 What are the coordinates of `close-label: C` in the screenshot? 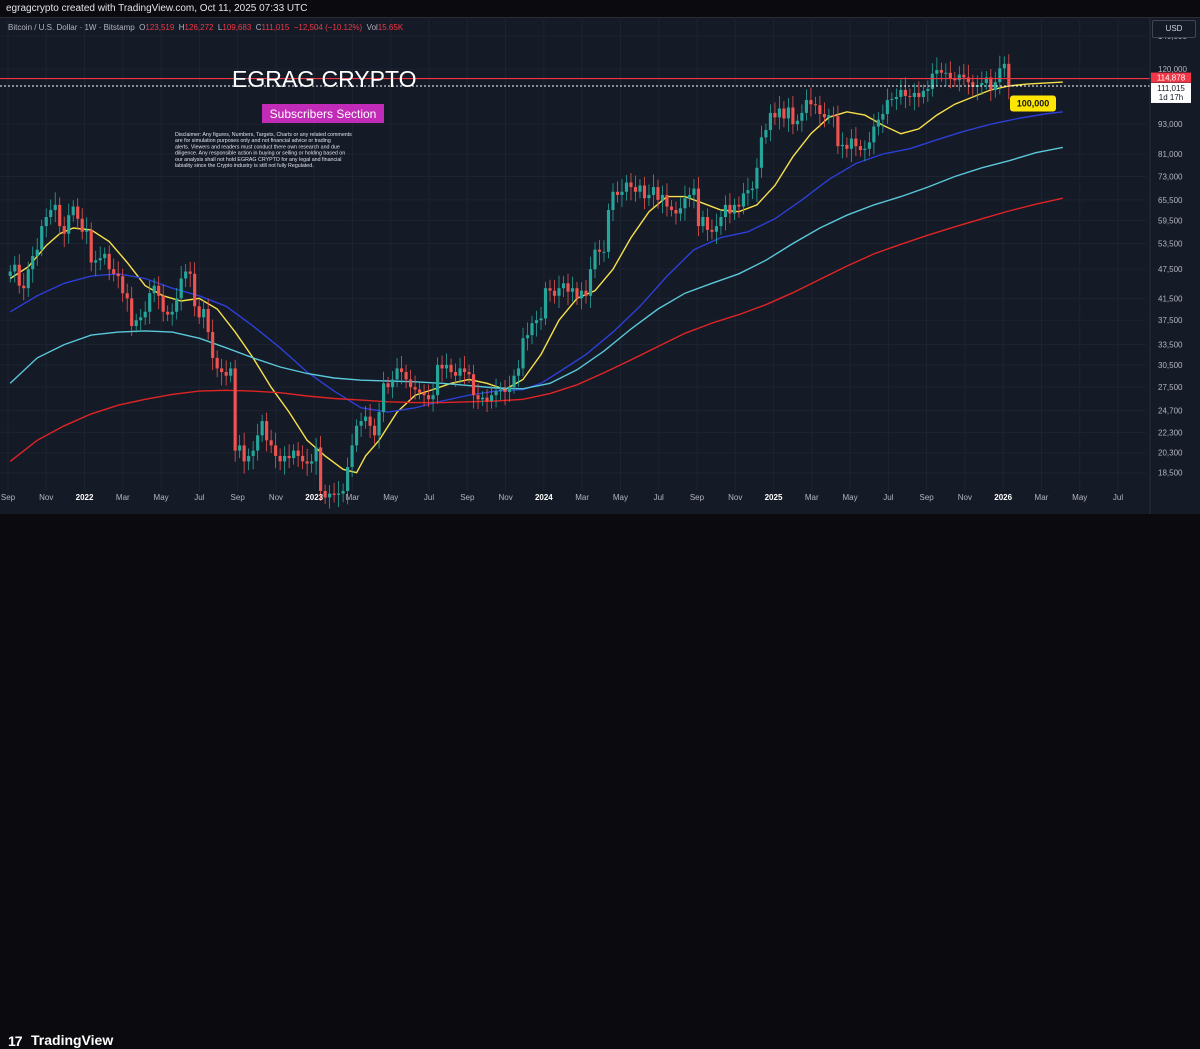 It's located at (258, 27).